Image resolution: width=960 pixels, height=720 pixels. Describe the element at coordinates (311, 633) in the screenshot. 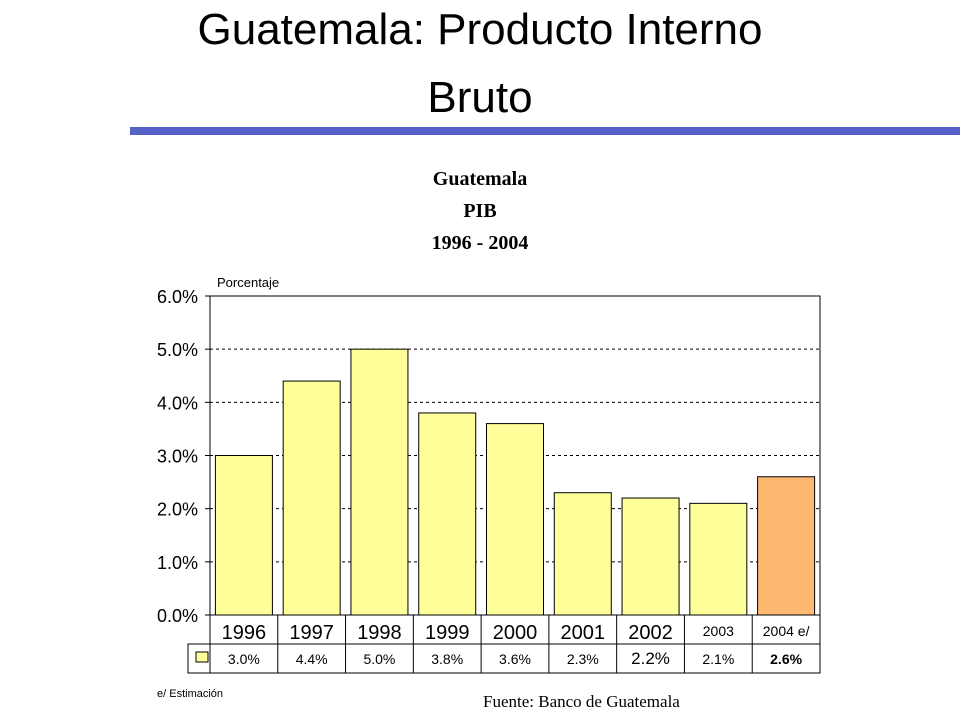

I see `x-tick-label: 1997` at that location.